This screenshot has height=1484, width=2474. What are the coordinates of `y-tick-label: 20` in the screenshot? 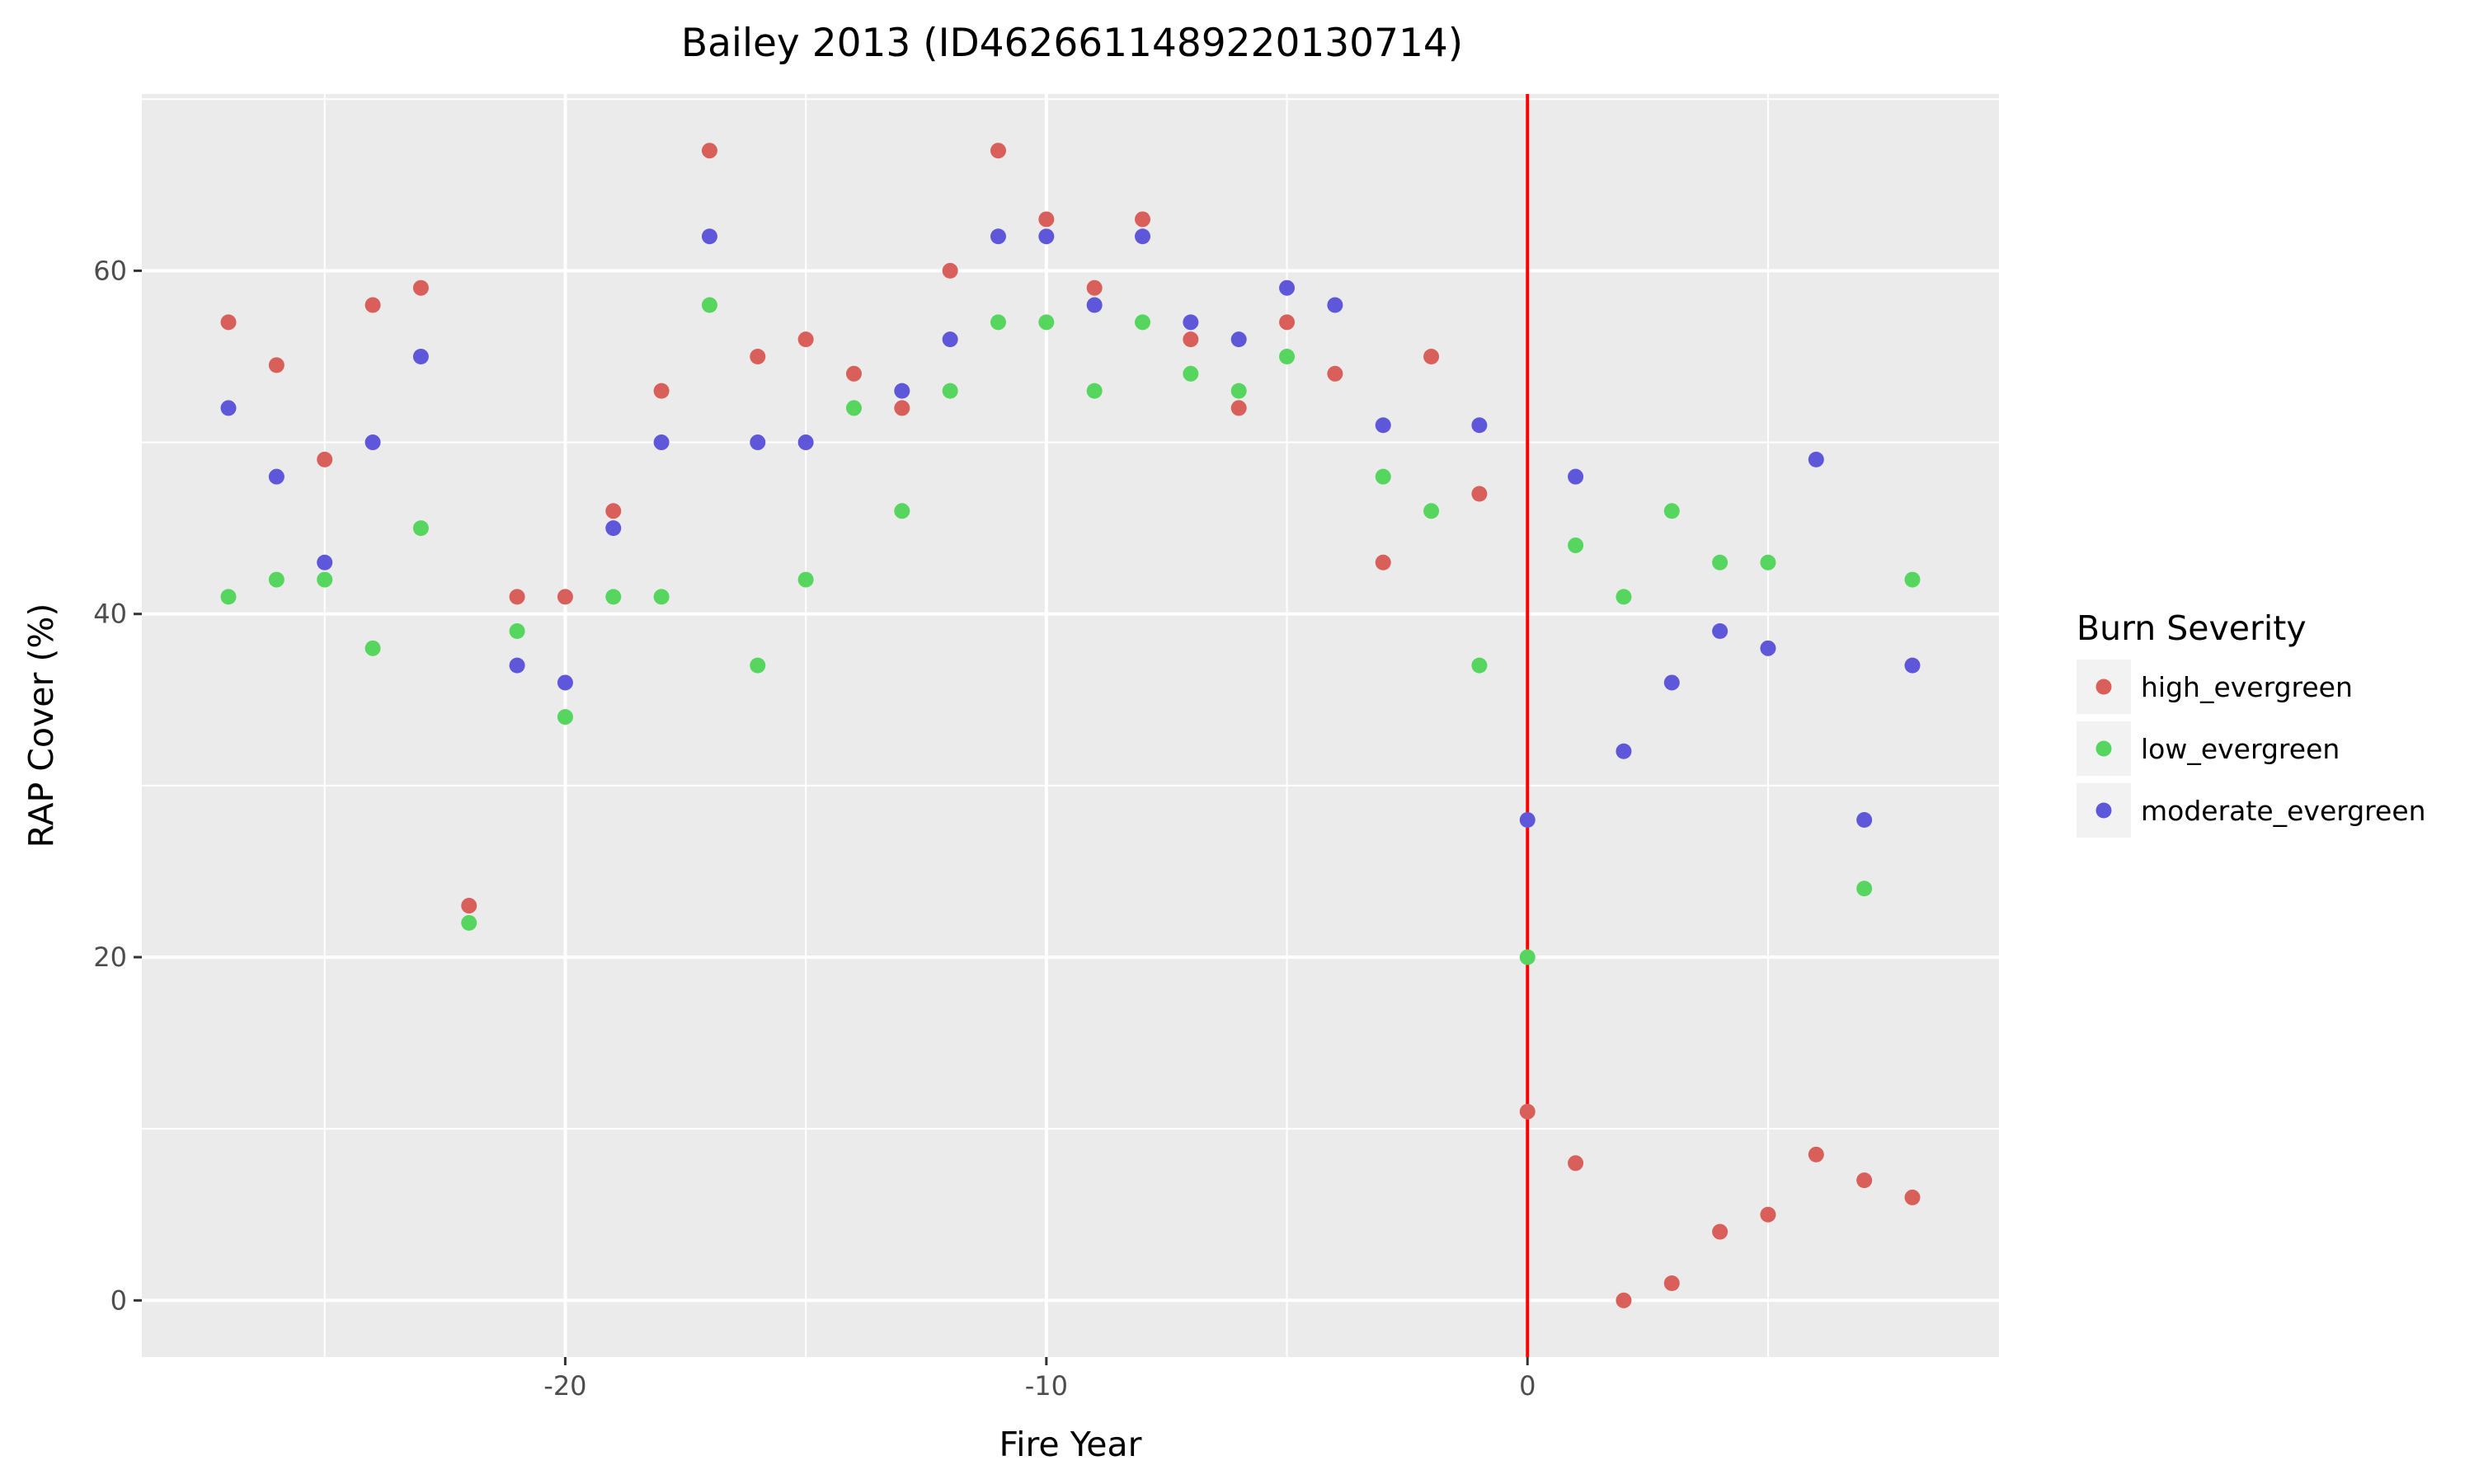 It's located at (110, 957).